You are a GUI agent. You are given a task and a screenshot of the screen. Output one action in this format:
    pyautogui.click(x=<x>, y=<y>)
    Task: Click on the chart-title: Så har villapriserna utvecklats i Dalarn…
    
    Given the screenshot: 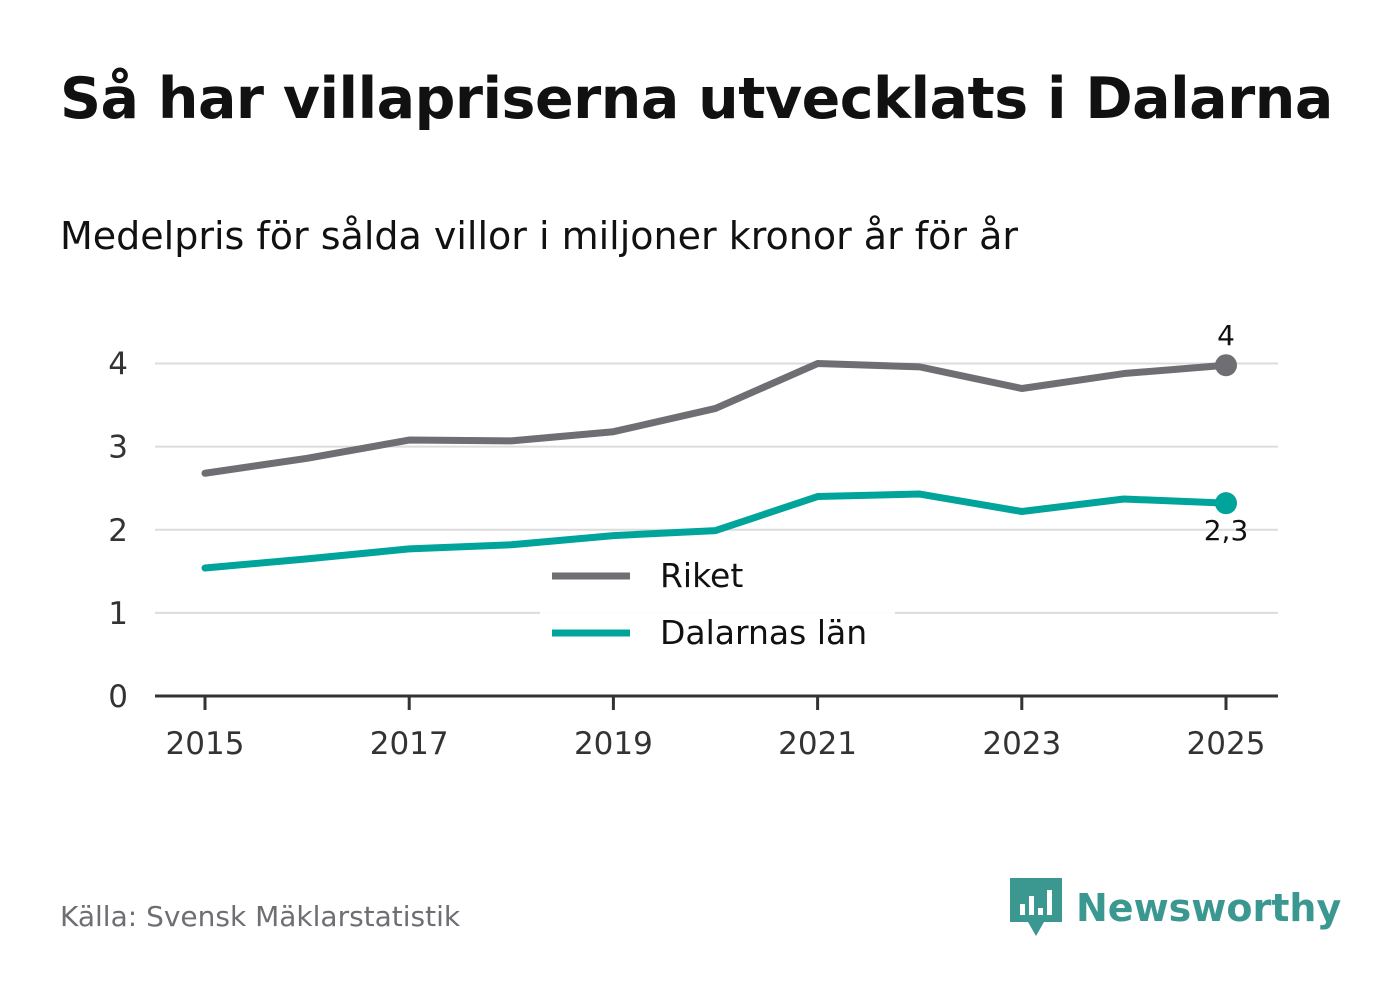 What is the action you would take?
    pyautogui.click(x=696, y=99)
    